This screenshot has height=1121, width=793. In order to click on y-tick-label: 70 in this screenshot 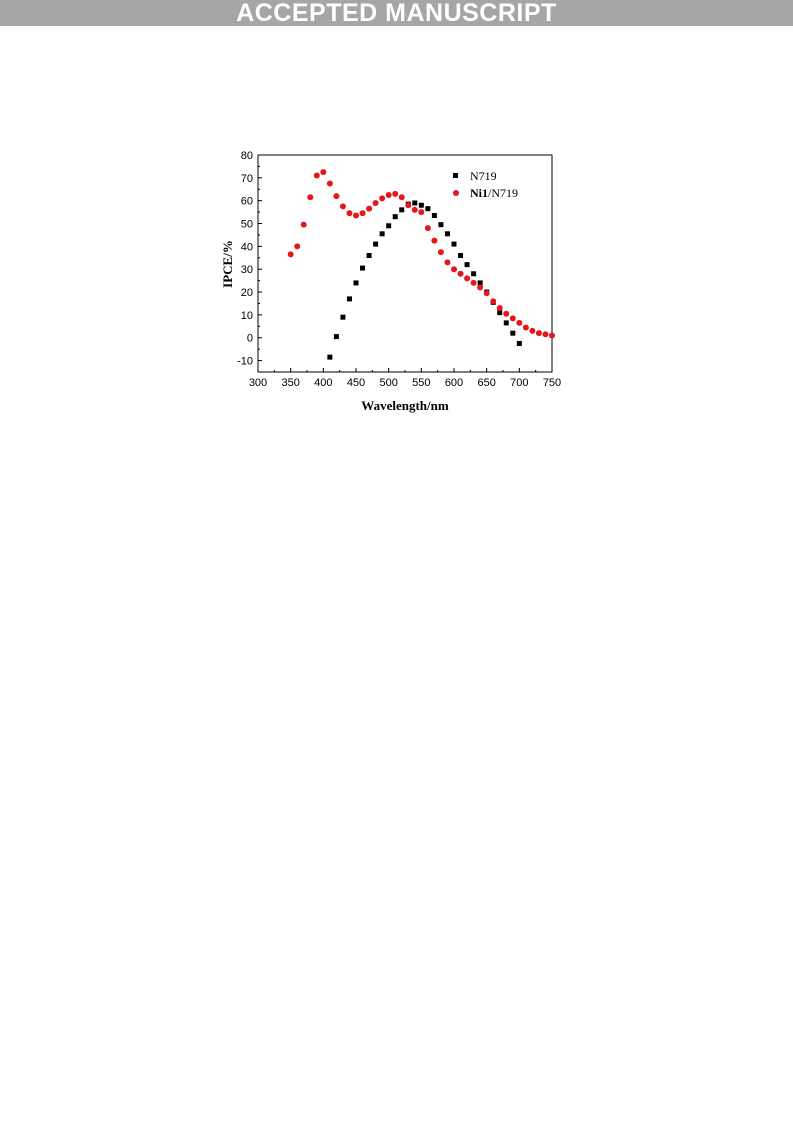, I will do `click(247, 179)`.